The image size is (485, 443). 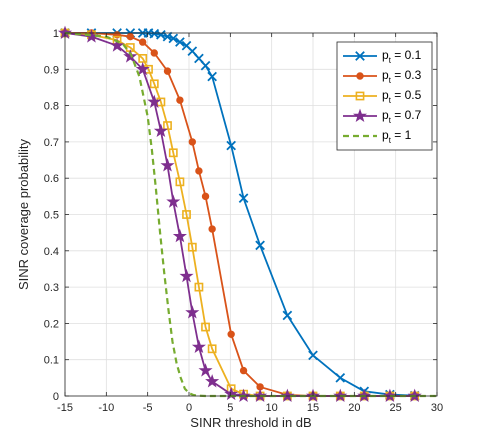 I want to click on legend-label: pt = 0.1, so click(x=402, y=56).